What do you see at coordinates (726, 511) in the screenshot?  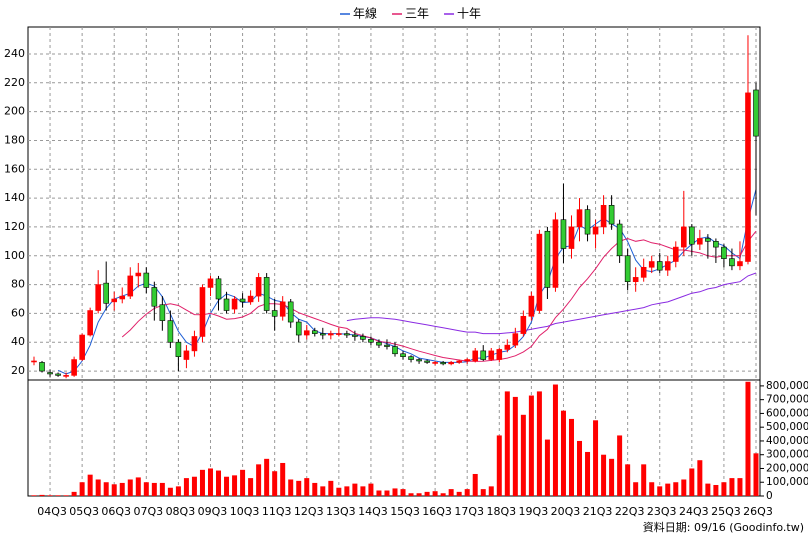 I see `x-tick-label: 25Q3` at bounding box center [726, 511].